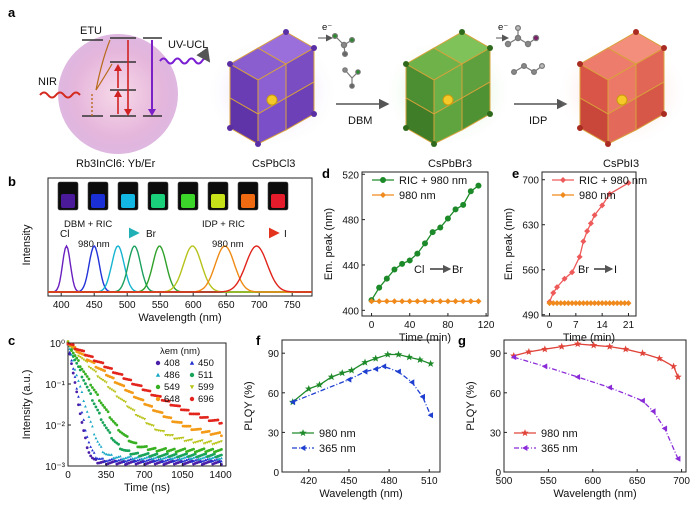 The image size is (692, 511). I want to click on idp-molecule-icon, so click(524, 50).